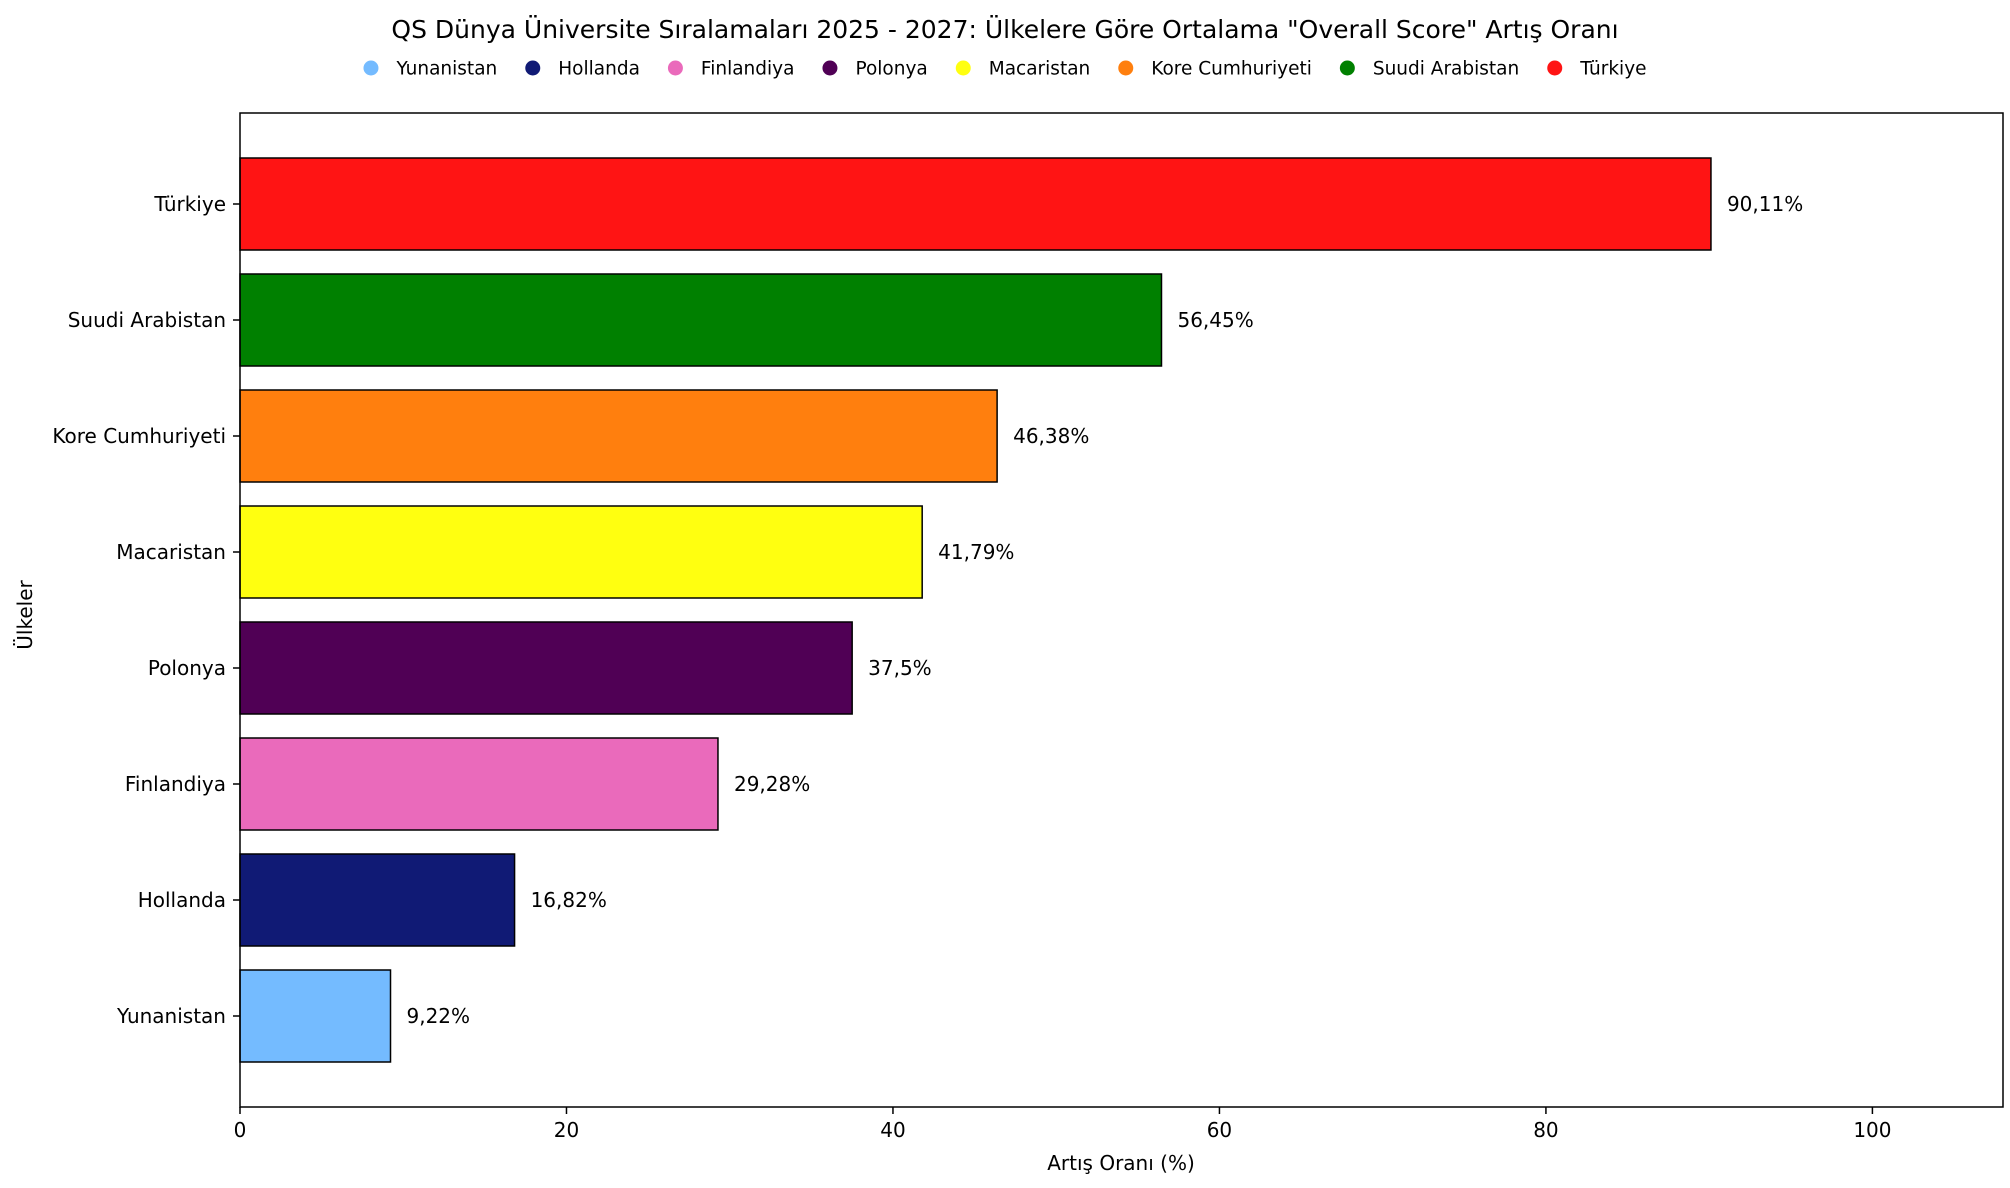 This screenshot has height=1188, width=2010. I want to click on bar-yunanistan, so click(315, 1016).